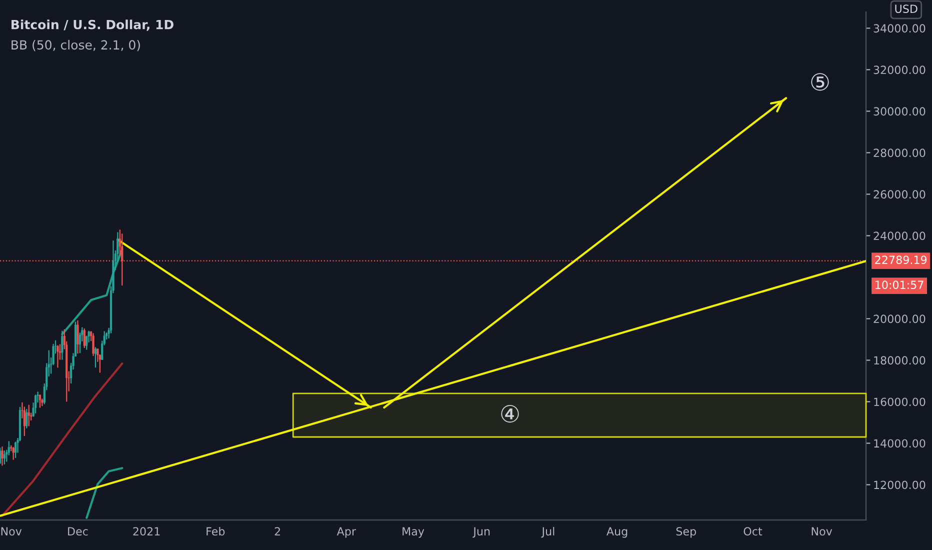 This screenshot has width=932, height=550. What do you see at coordinates (900, 402) in the screenshot?
I see `y-tick-label: 16000.00` at bounding box center [900, 402].